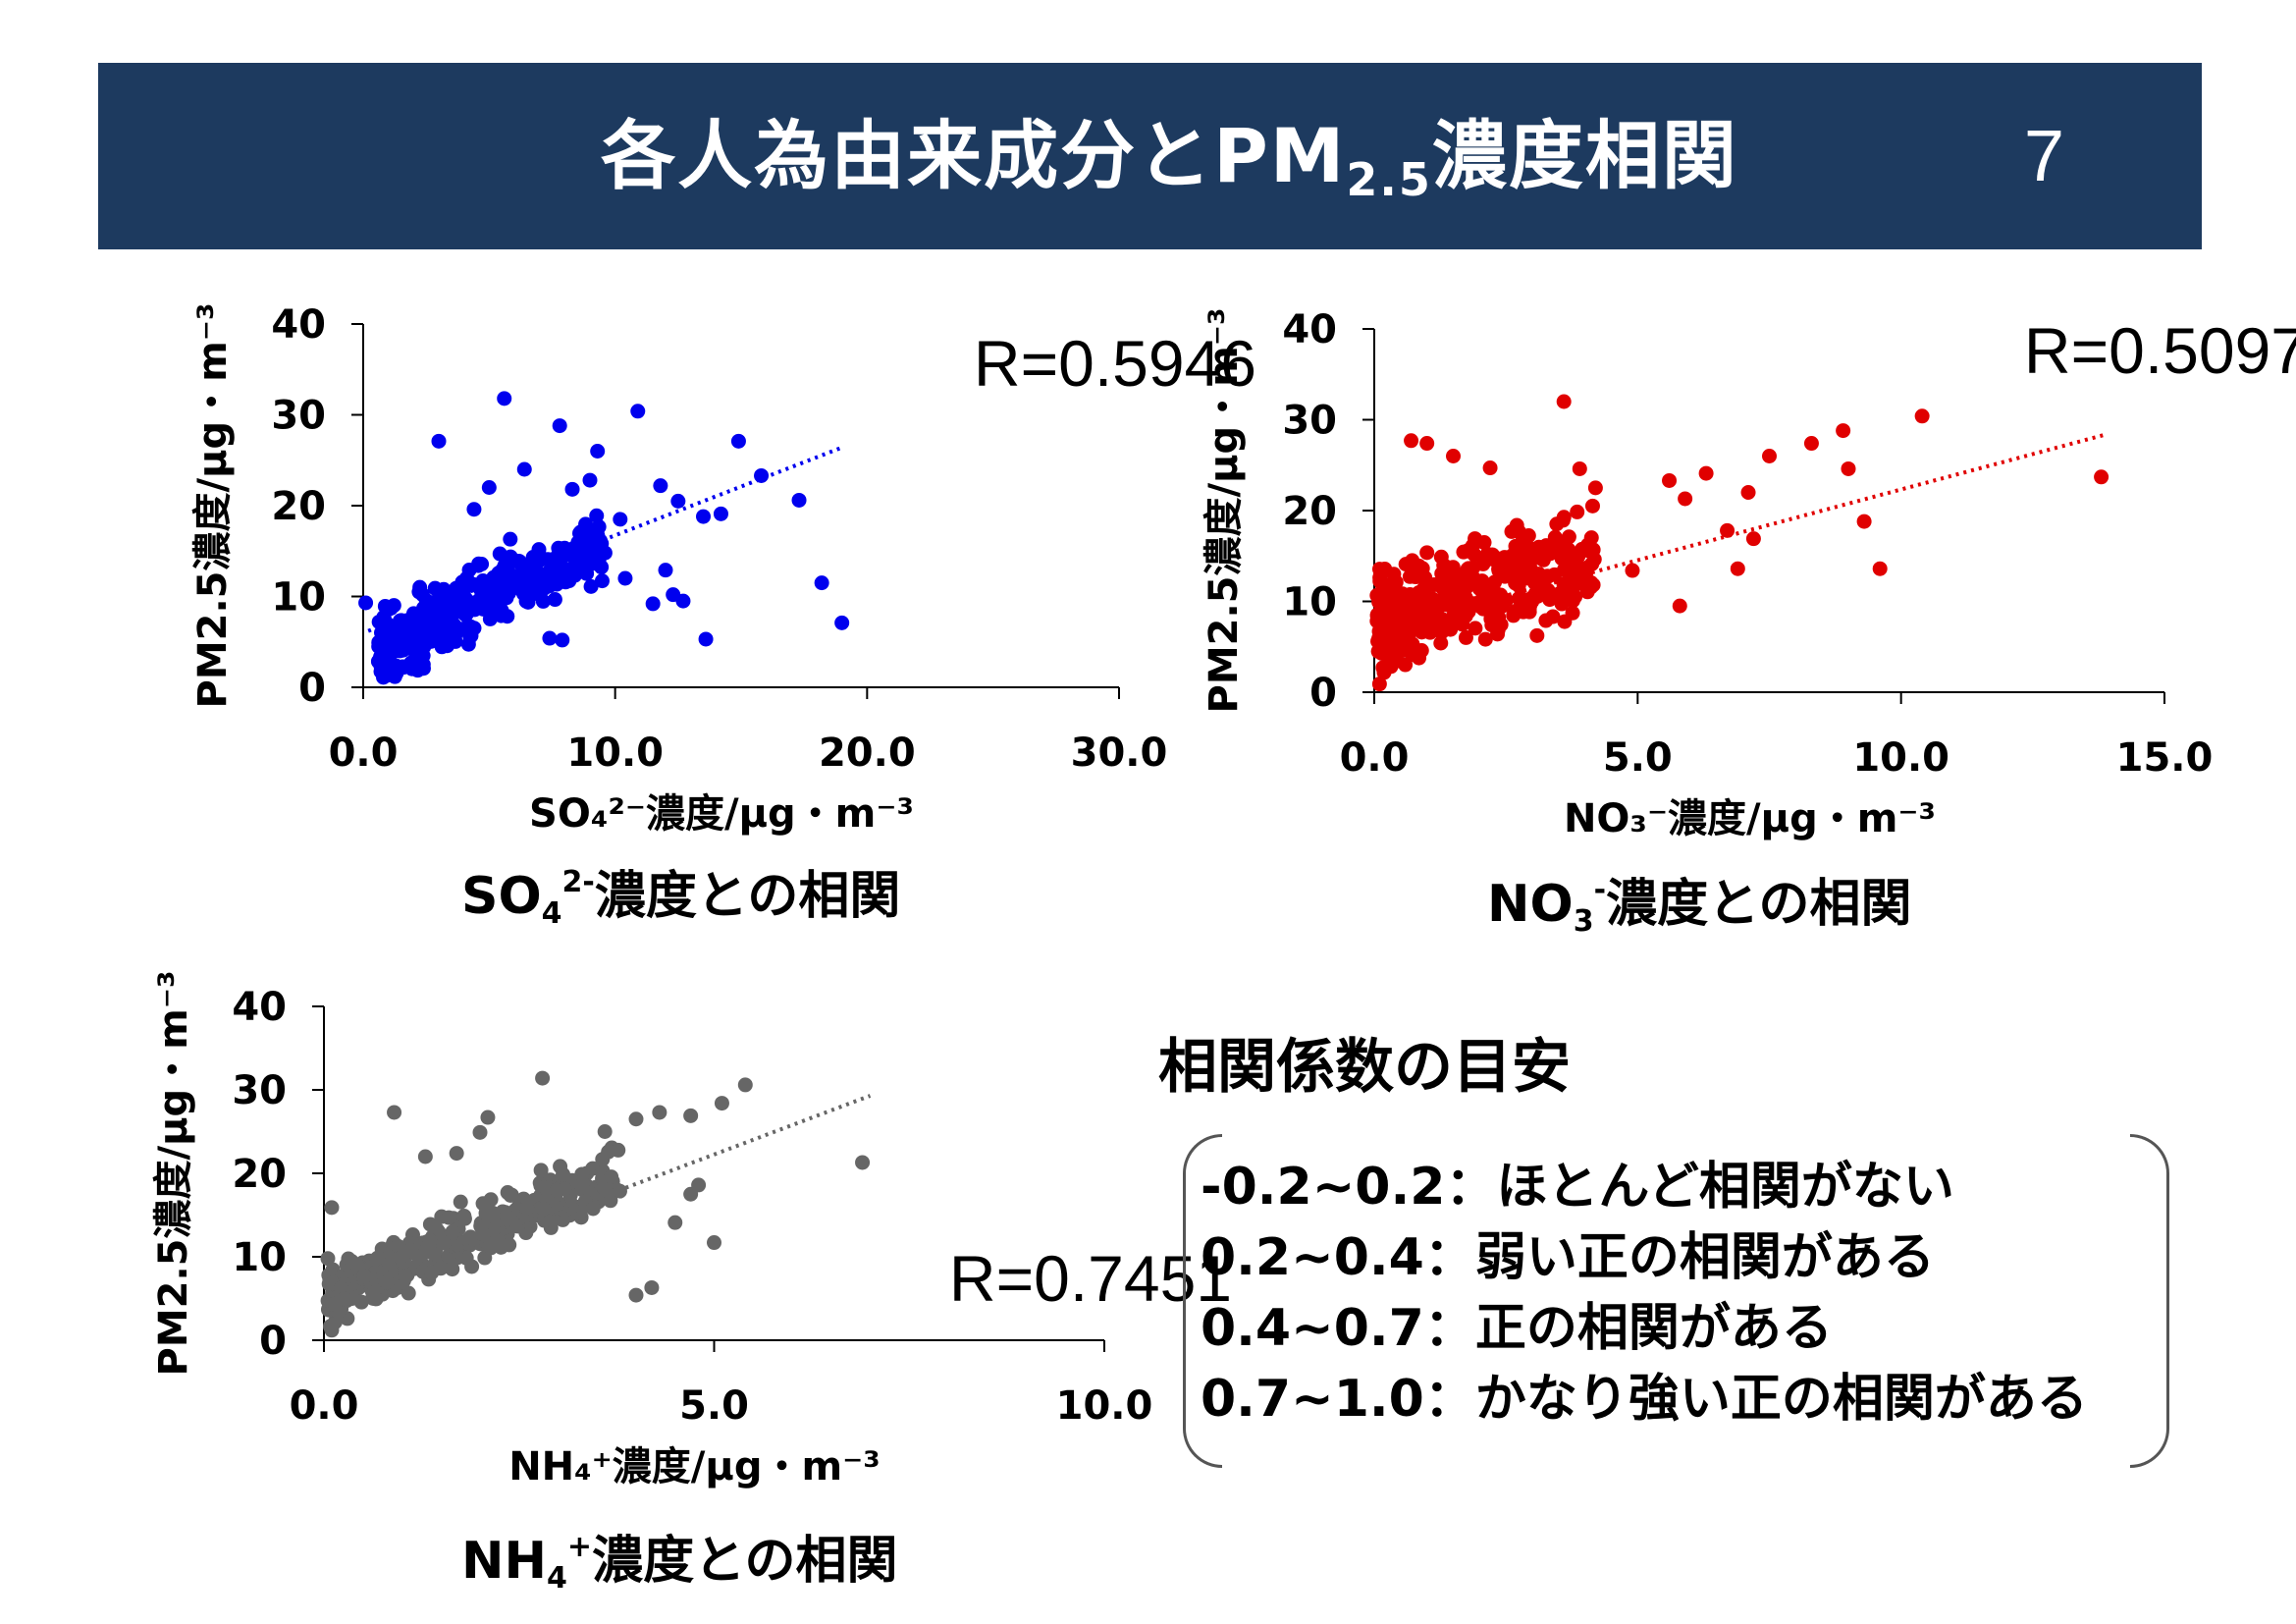 This screenshot has width=2296, height=1624. Describe the element at coordinates (259, 1090) in the screenshot. I see `y-tick-label: 30` at that location.